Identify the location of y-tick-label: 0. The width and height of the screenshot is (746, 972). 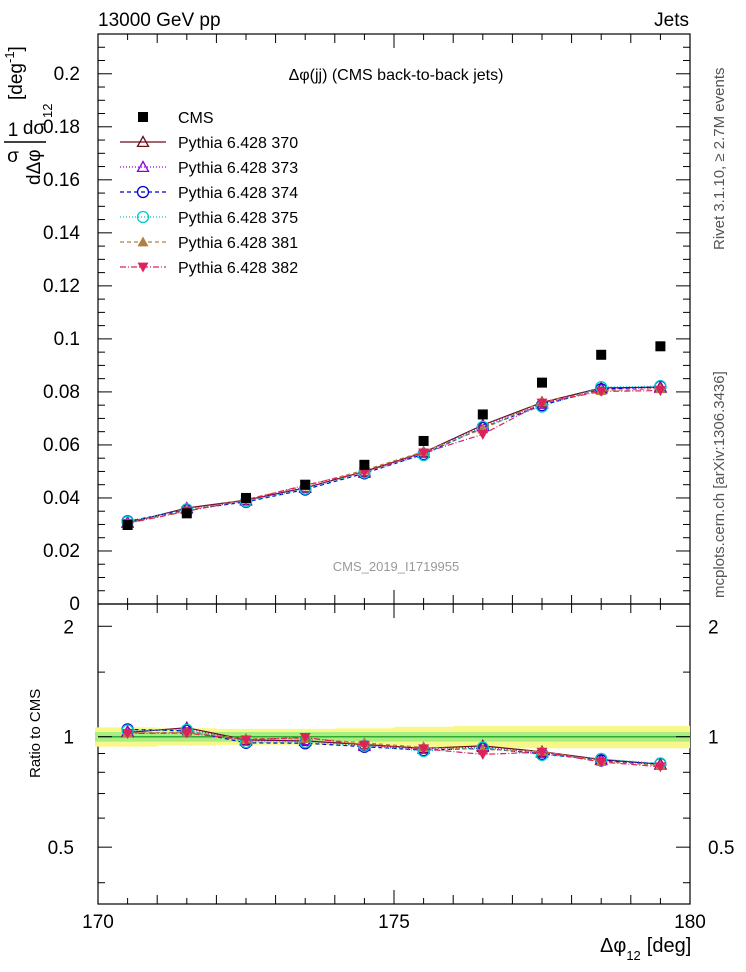
(74, 604).